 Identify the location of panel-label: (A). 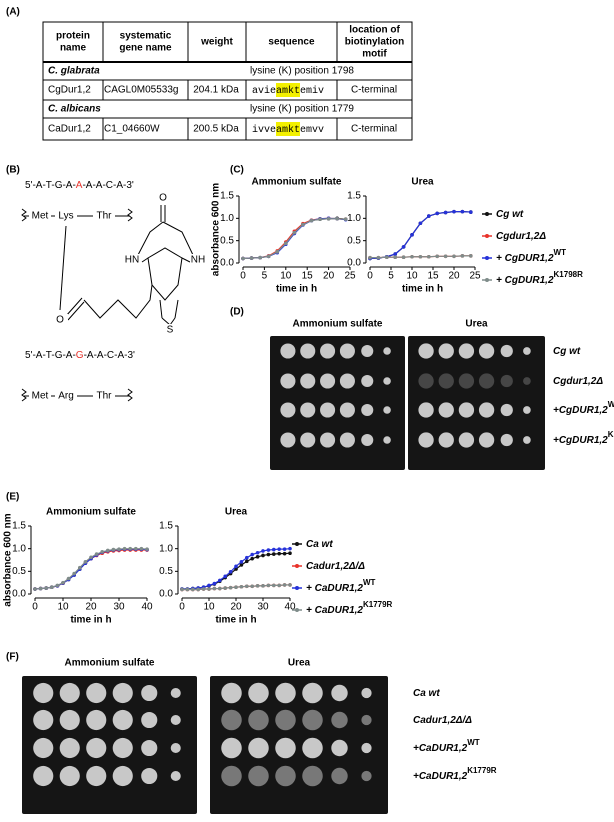
(13, 12).